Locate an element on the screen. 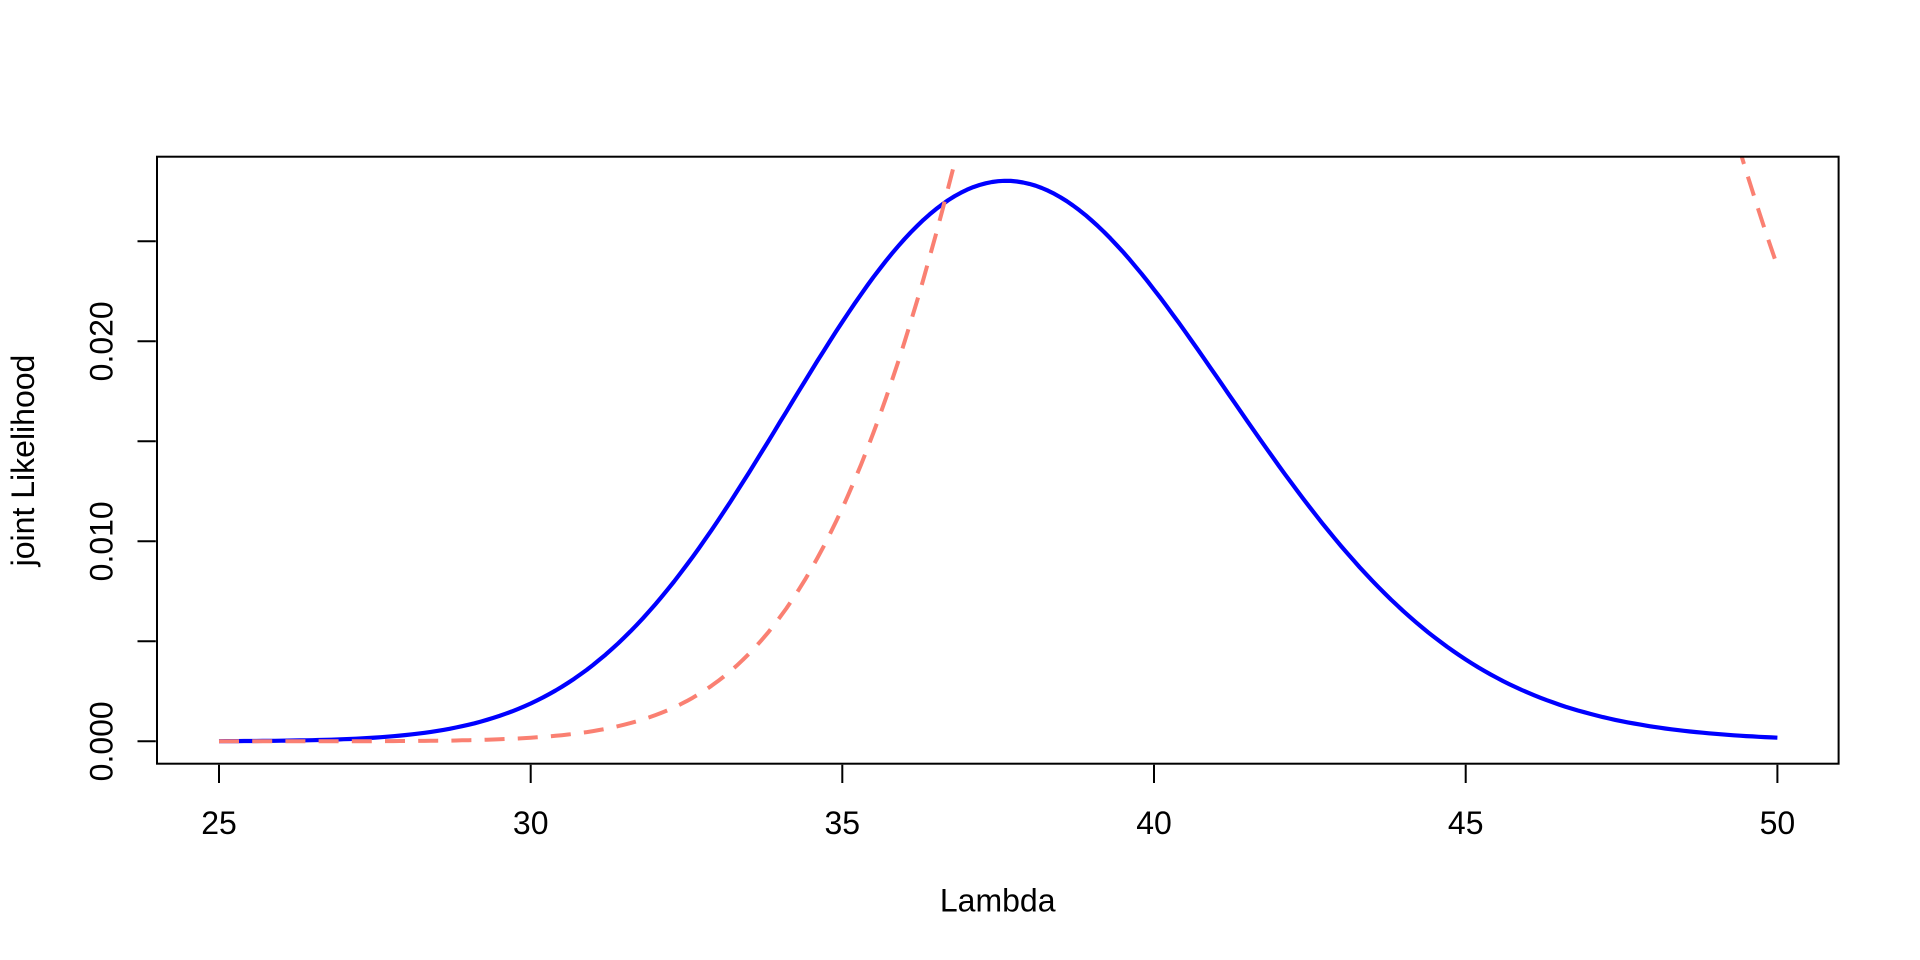 The height and width of the screenshot is (960, 1920). svg-text: 40 is located at coordinates (1154, 823).